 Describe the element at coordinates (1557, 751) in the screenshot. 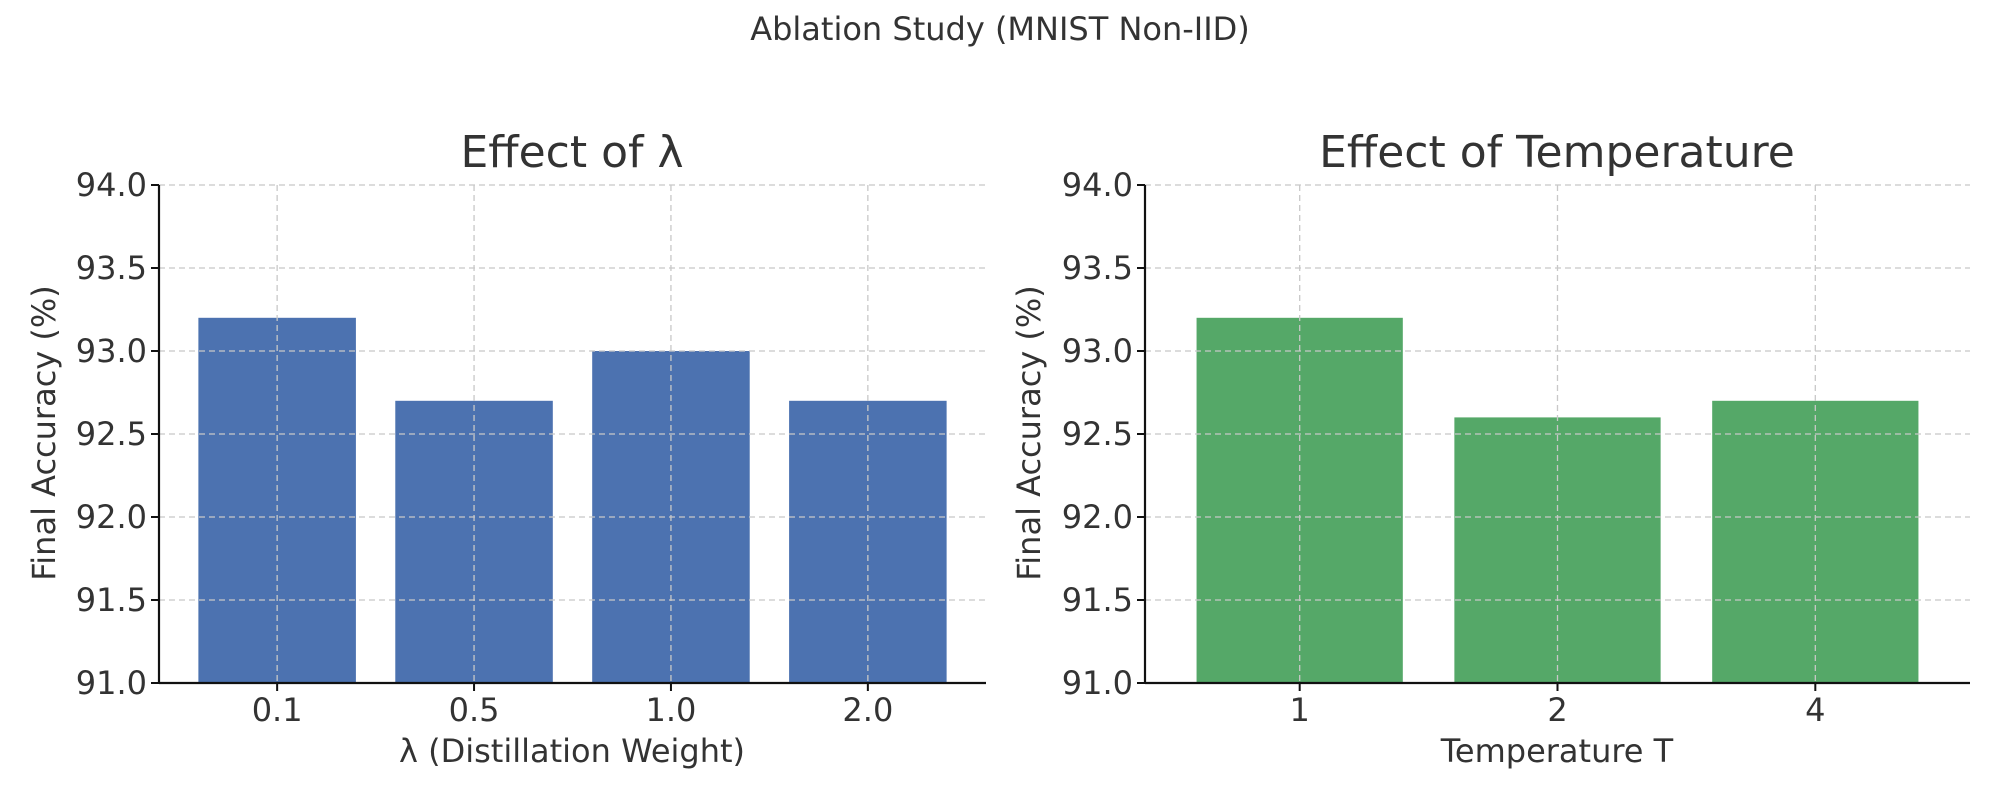

I see `x-axis-label-temperature: Temperature T` at that location.